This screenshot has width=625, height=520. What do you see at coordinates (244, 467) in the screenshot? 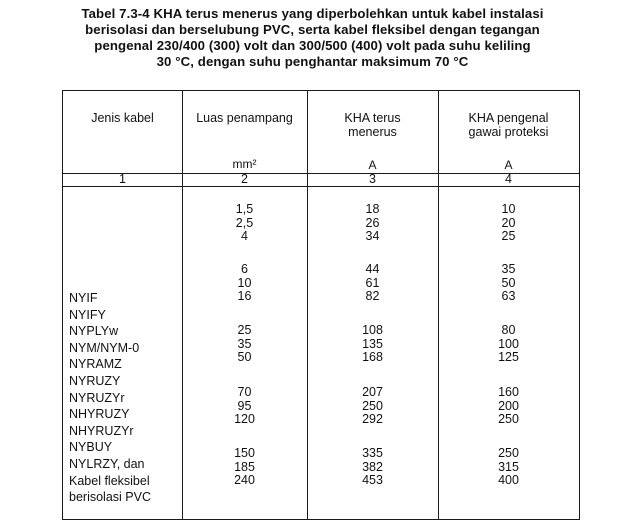
I see `area-group-5: 150 185 240` at bounding box center [244, 467].